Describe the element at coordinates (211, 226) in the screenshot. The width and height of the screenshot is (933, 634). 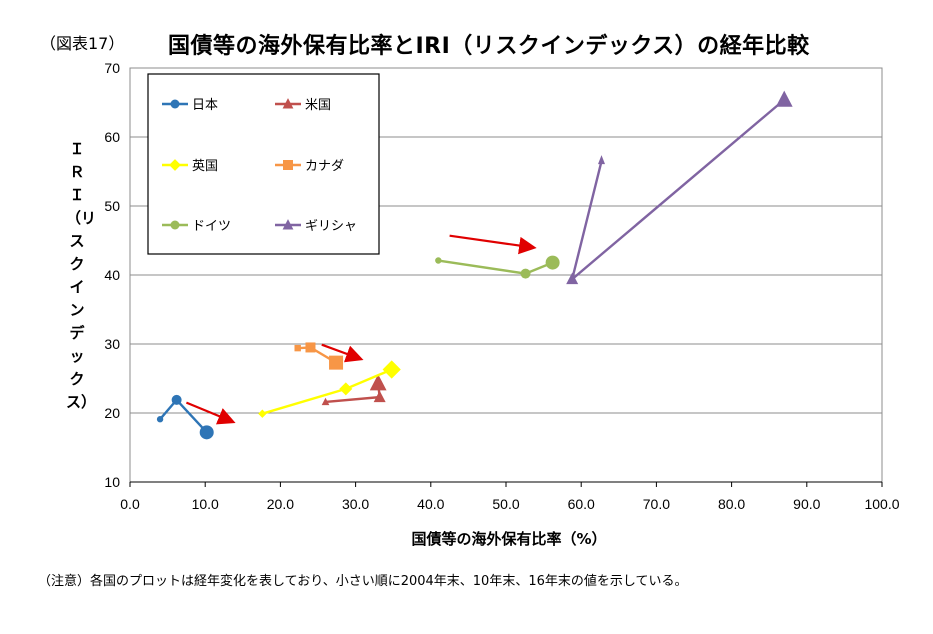
I see `legend-label: ドイツ` at that location.